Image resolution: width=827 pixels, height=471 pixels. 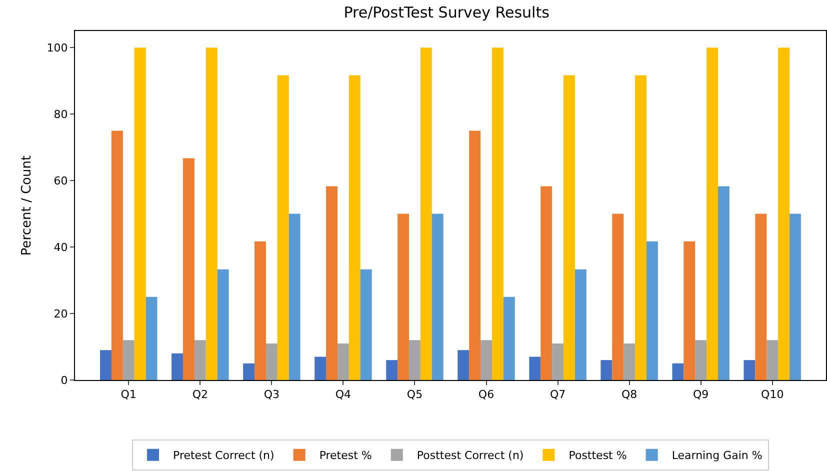 I want to click on x-tick-label: Q6, so click(x=486, y=395).